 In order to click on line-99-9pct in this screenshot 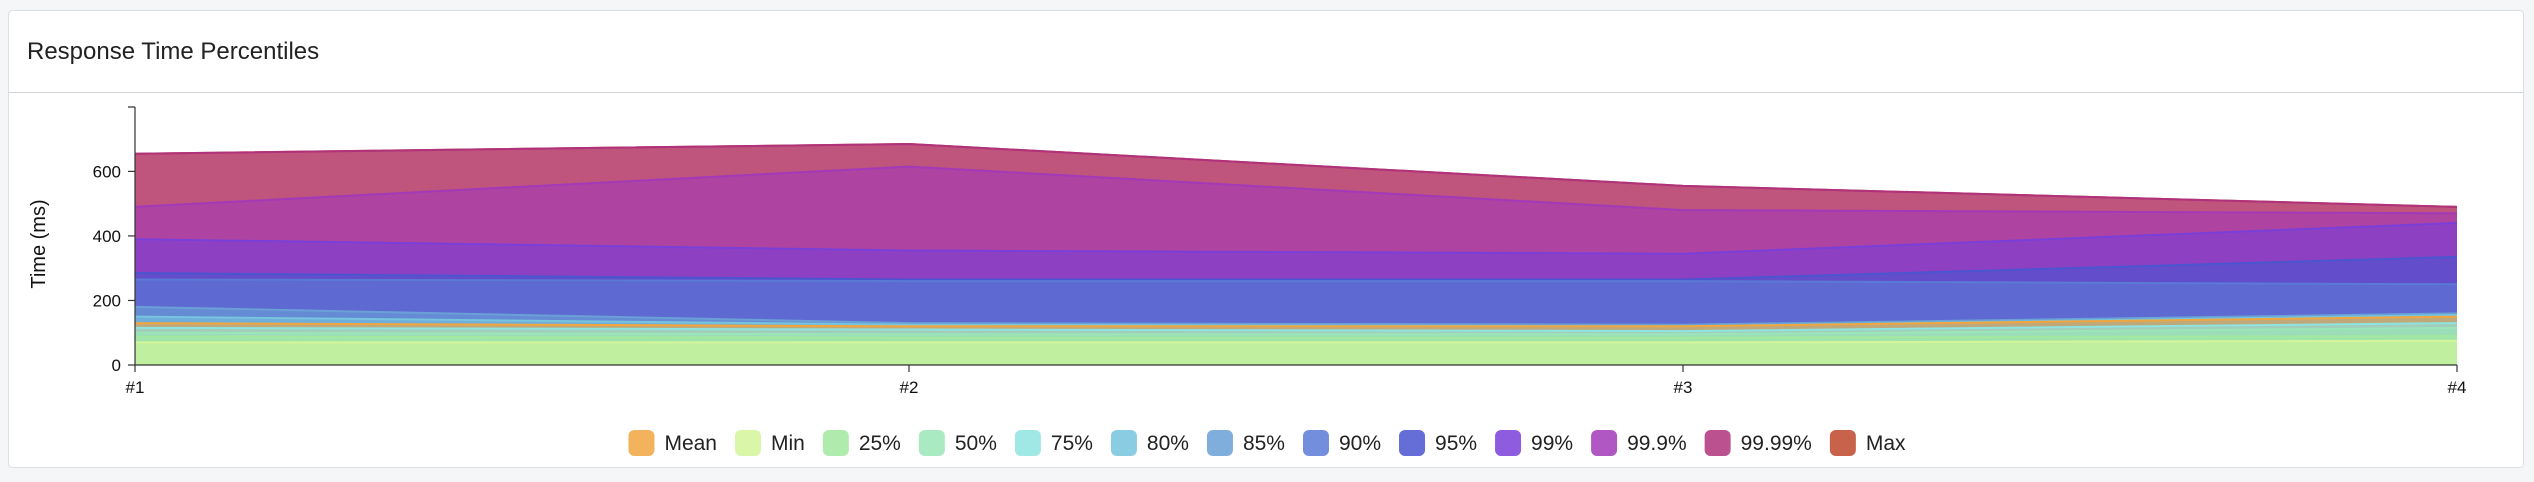, I will do `click(1296, 190)`.